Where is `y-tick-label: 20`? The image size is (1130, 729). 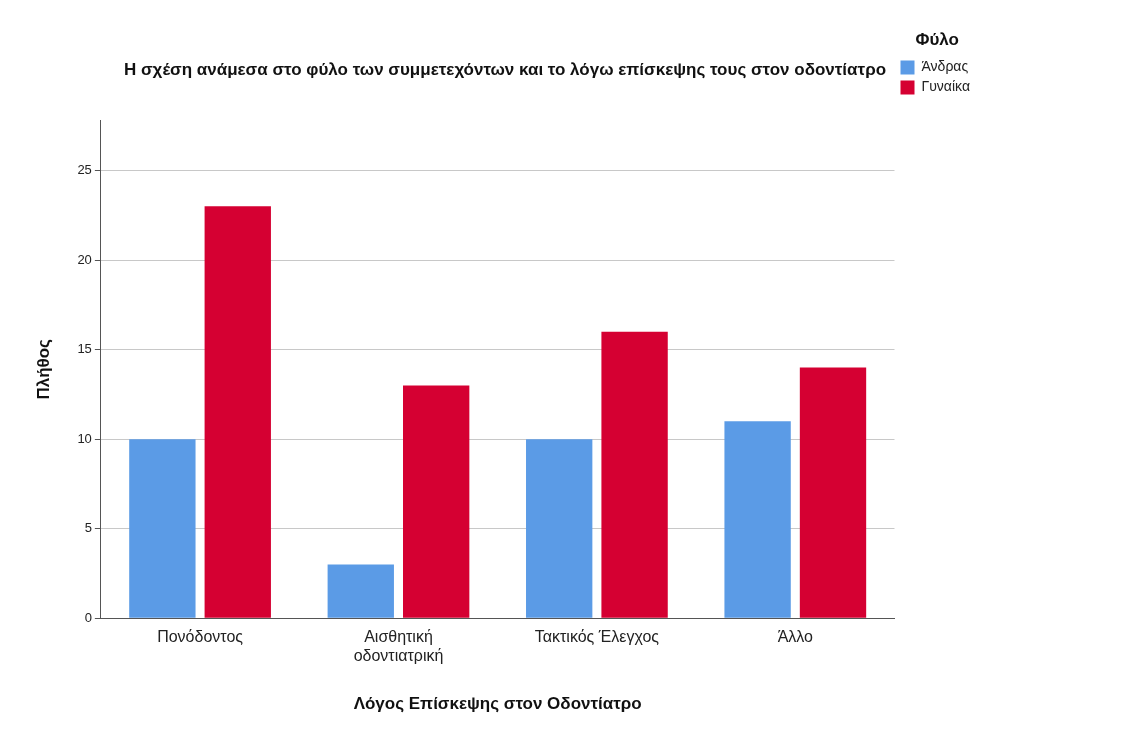
y-tick-label: 20 is located at coordinates (84, 259).